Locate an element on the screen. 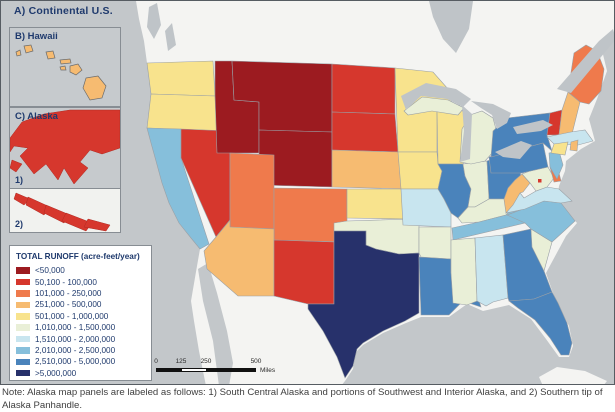 The height and width of the screenshot is (412, 615). state-or is located at coordinates (182, 112).